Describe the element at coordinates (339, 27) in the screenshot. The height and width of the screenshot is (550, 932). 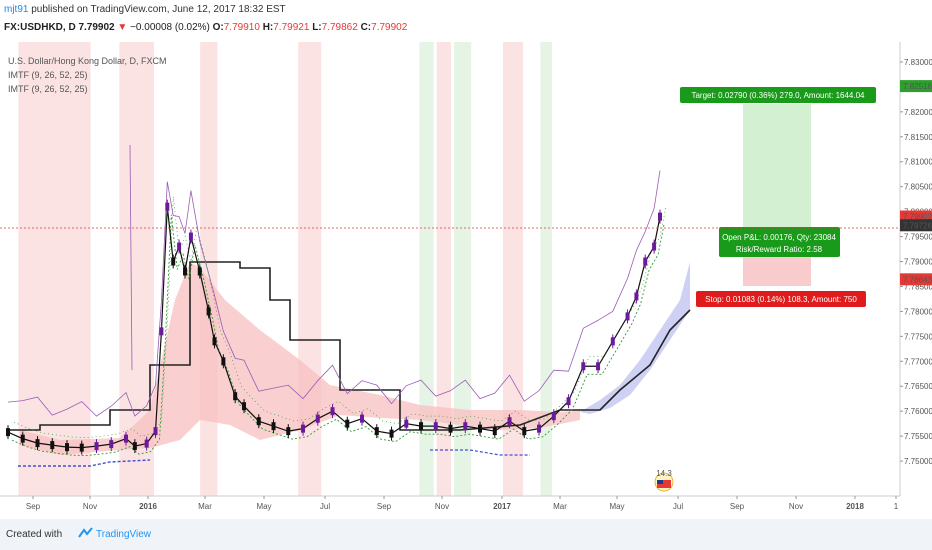
I see `low-value: 7.79862` at that location.